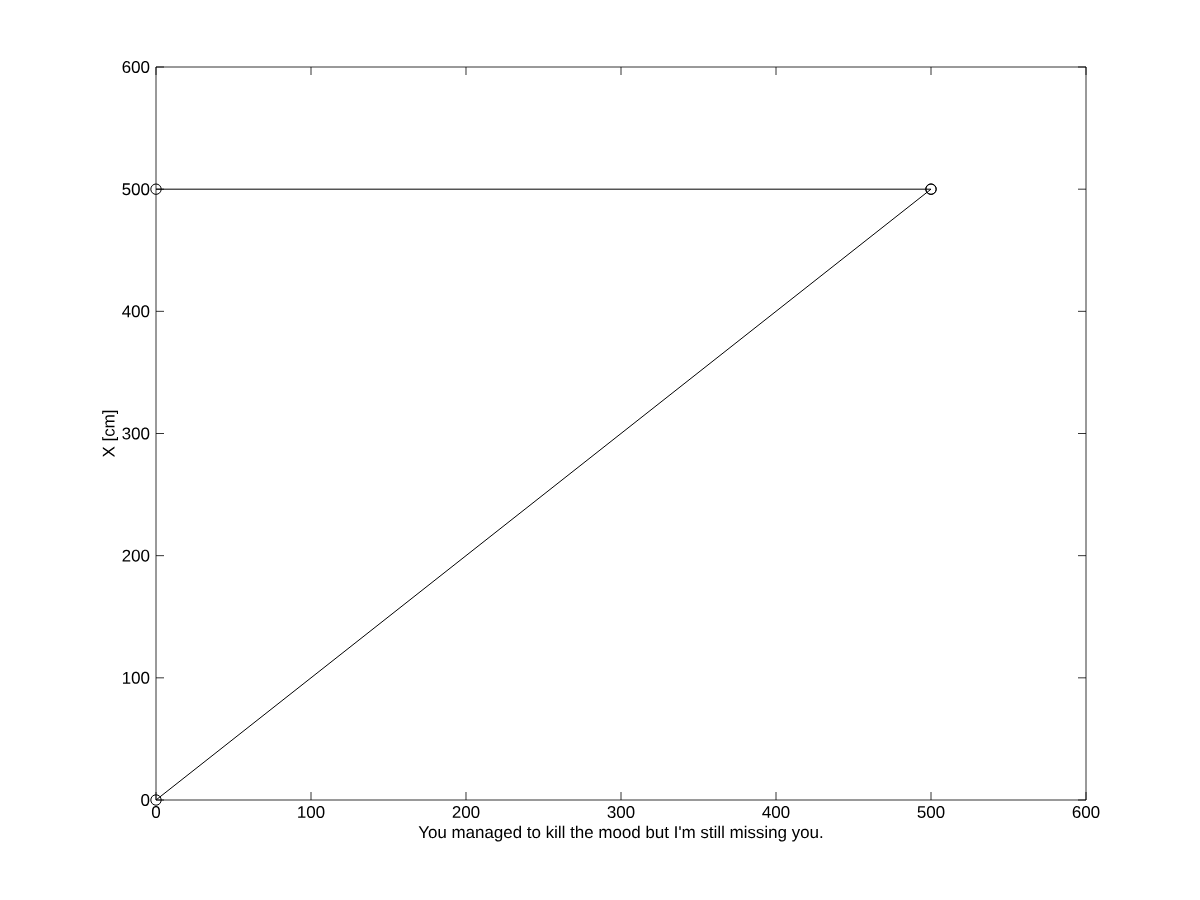 This screenshot has height=900, width=1200. I want to click on y-tick-label: 400, so click(136, 311).